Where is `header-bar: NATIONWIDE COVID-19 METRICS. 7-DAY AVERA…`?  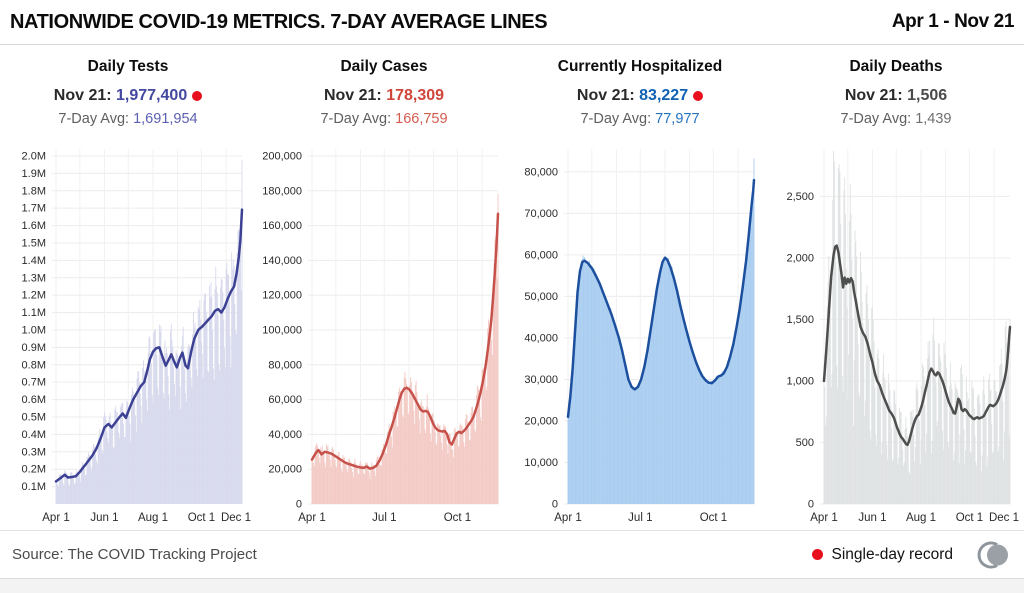
header-bar: NATIONWIDE COVID-19 METRICS. 7-DAY AVERA… is located at coordinates (512, 22).